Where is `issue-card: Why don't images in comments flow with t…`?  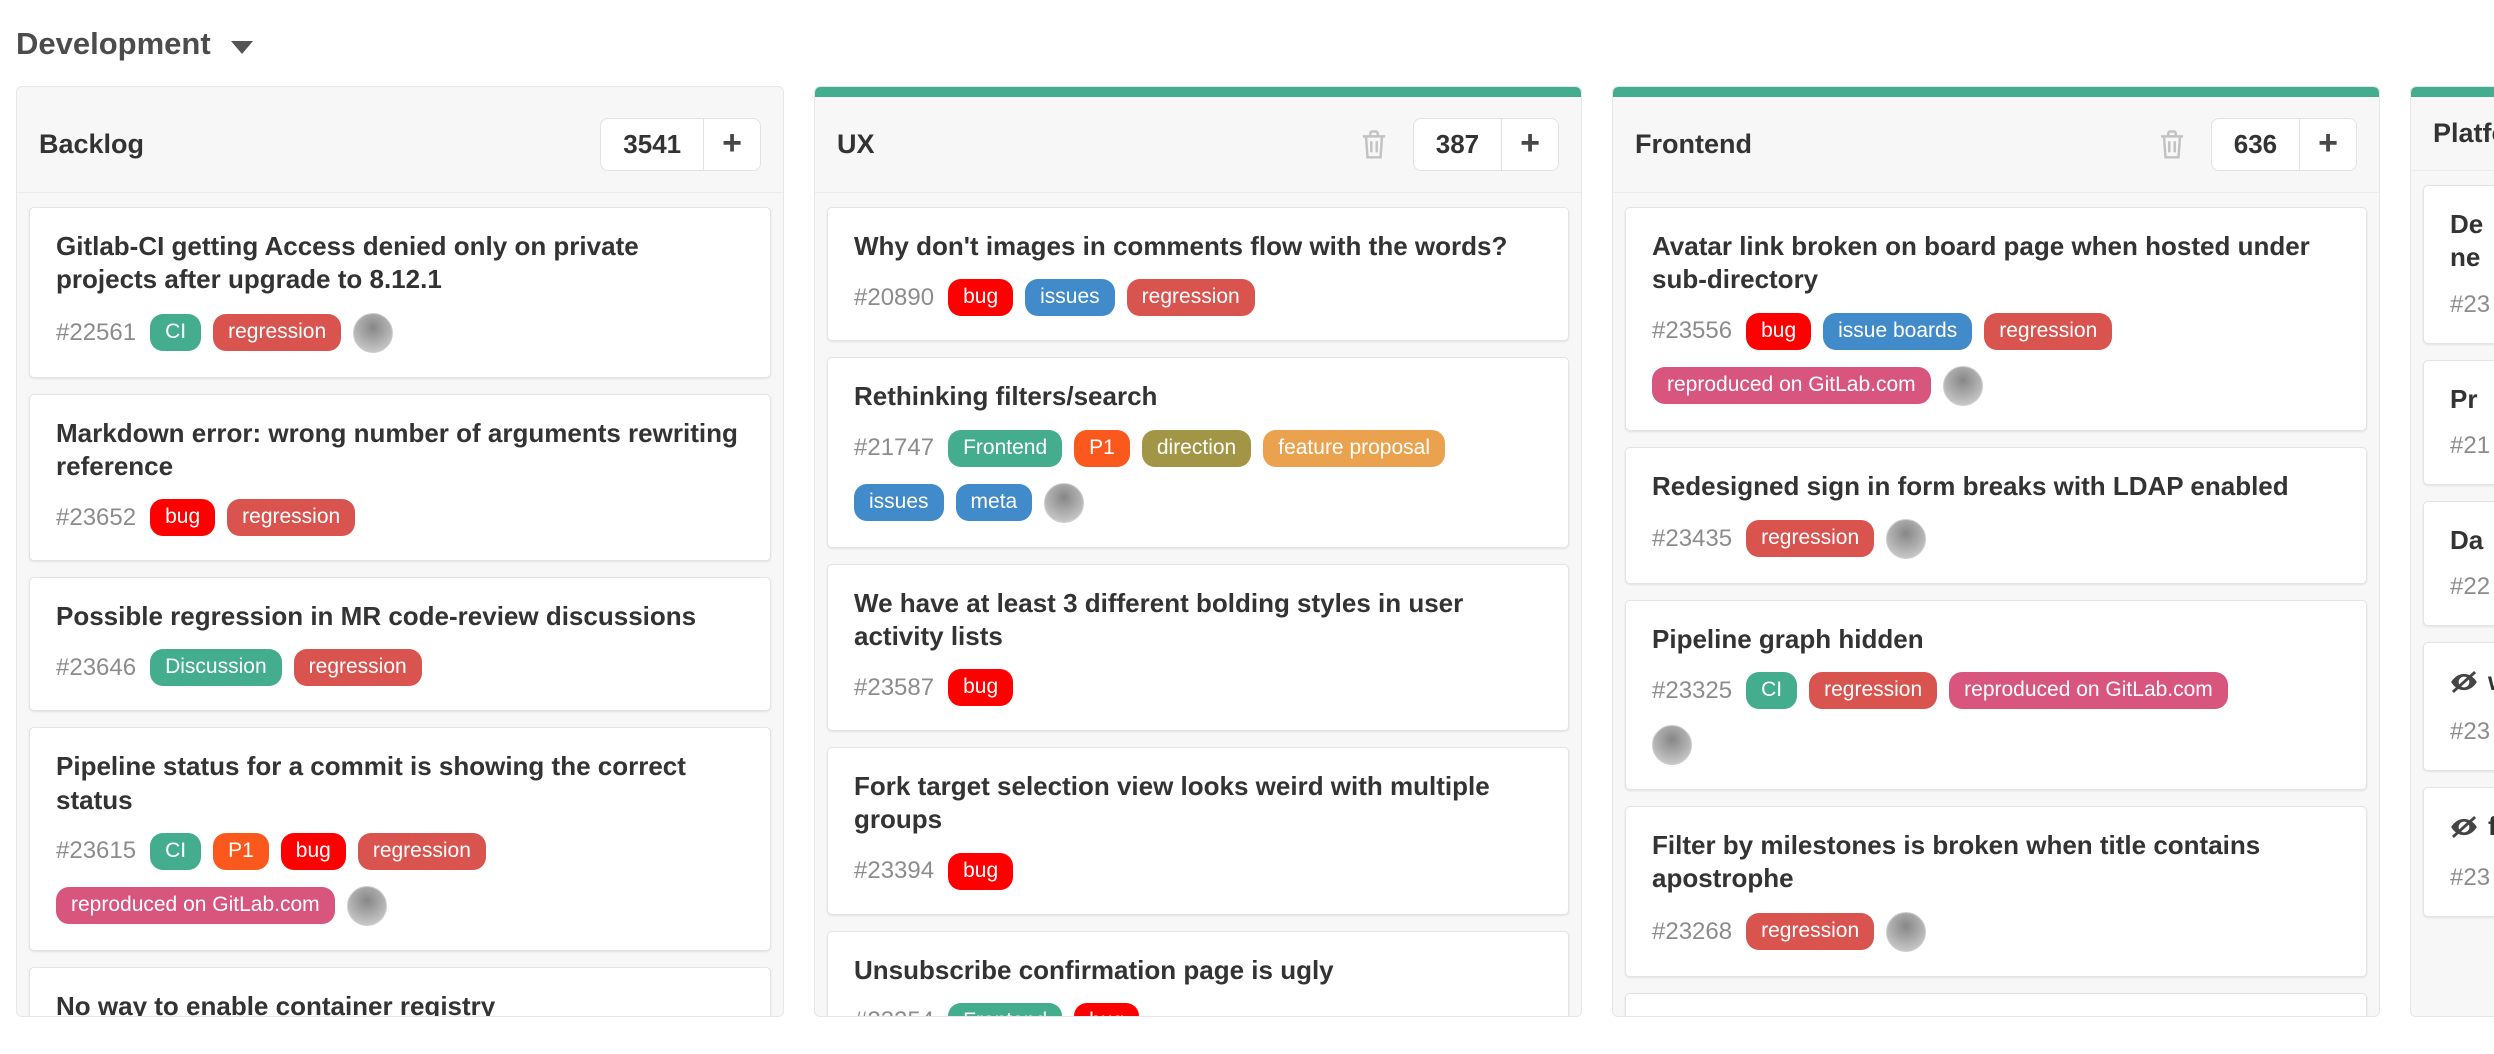 issue-card: Why don't images in comments flow with t… is located at coordinates (1198, 274).